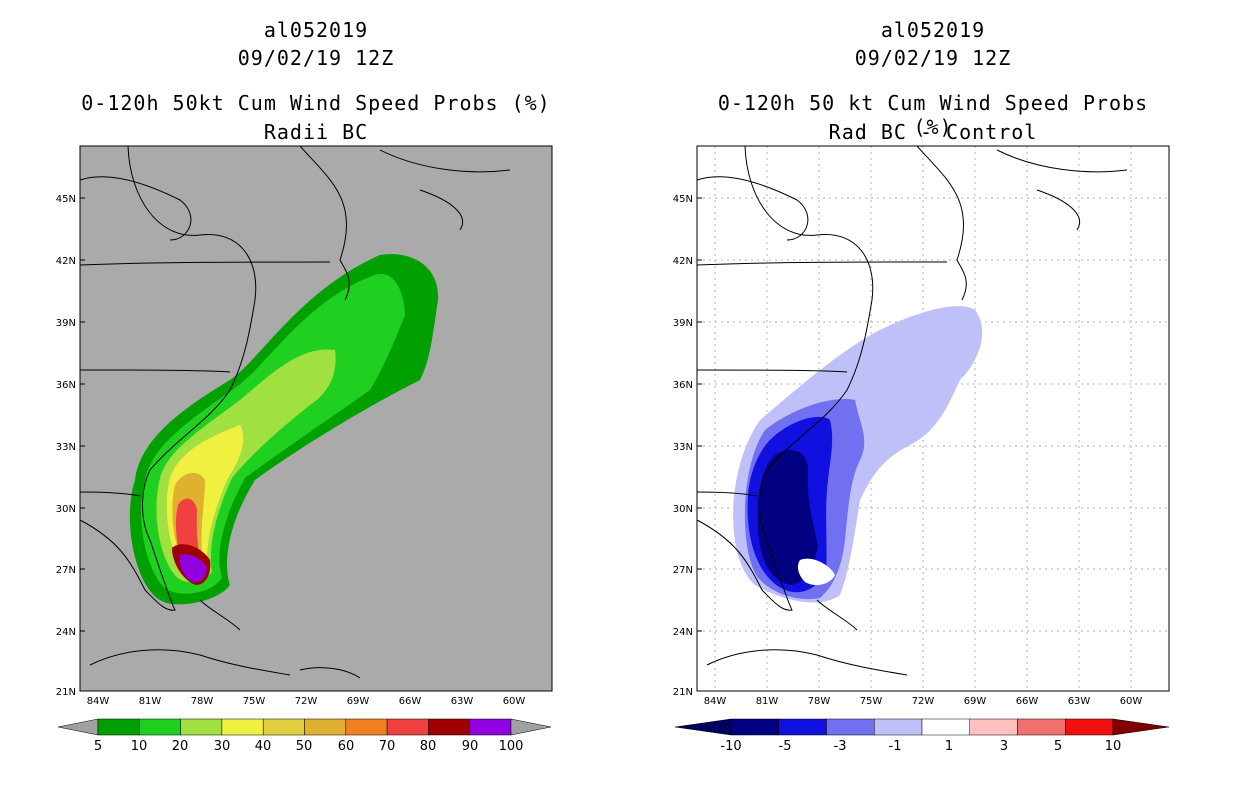 This screenshot has height=800, width=1236. What do you see at coordinates (428, 746) in the screenshot?
I see `colorbar-label: 80` at bounding box center [428, 746].